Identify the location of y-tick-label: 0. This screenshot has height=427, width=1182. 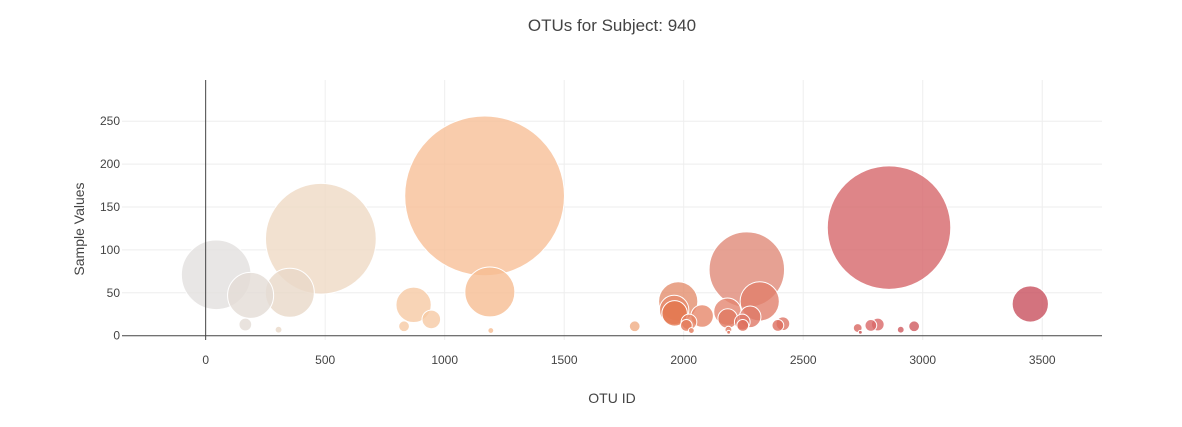
(116, 336).